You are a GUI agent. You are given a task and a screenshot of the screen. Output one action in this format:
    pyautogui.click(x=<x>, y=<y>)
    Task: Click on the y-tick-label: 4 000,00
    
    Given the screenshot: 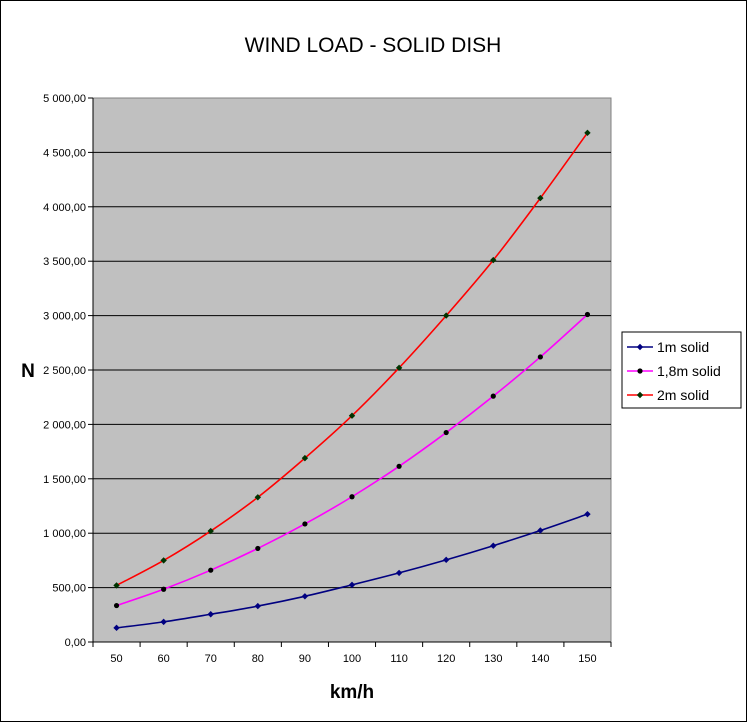 What is the action you would take?
    pyautogui.click(x=64, y=208)
    